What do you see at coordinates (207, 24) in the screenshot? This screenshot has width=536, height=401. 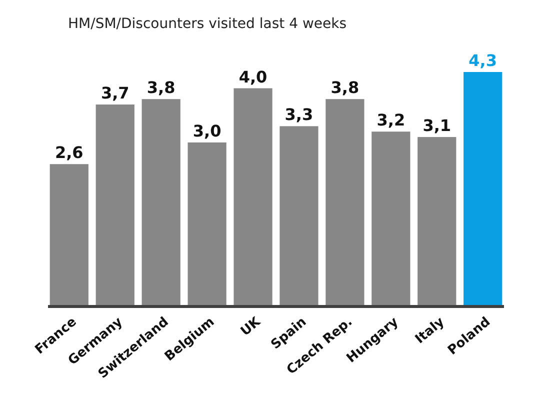 I see `chart-title: HM/SM/Discounters visited last 4 weeks` at bounding box center [207, 24].